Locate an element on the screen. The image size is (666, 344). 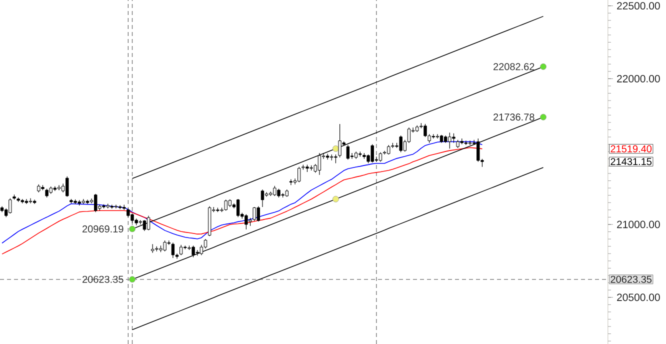
text: 21519.40 is located at coordinates (631, 148).